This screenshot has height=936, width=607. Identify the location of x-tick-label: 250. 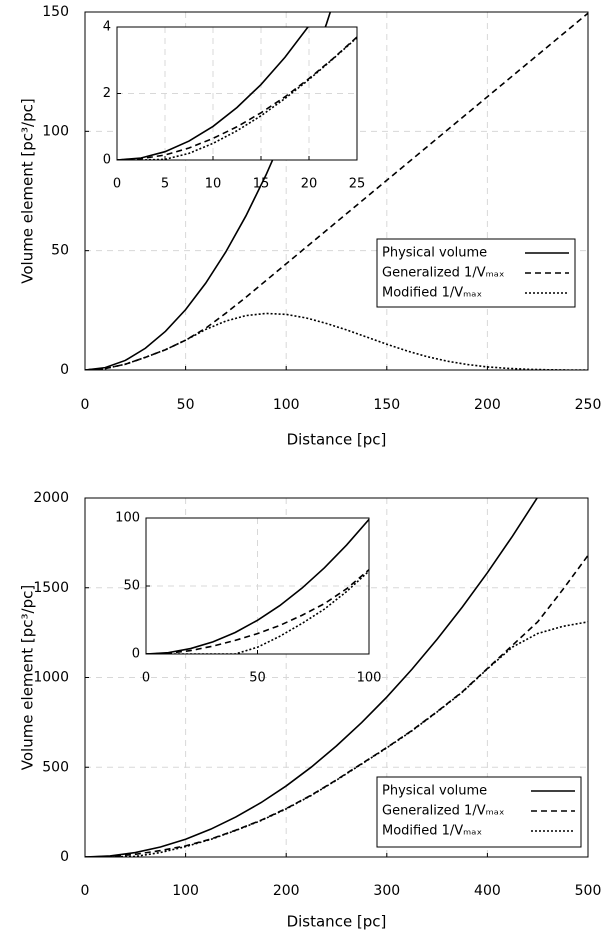
(588, 405).